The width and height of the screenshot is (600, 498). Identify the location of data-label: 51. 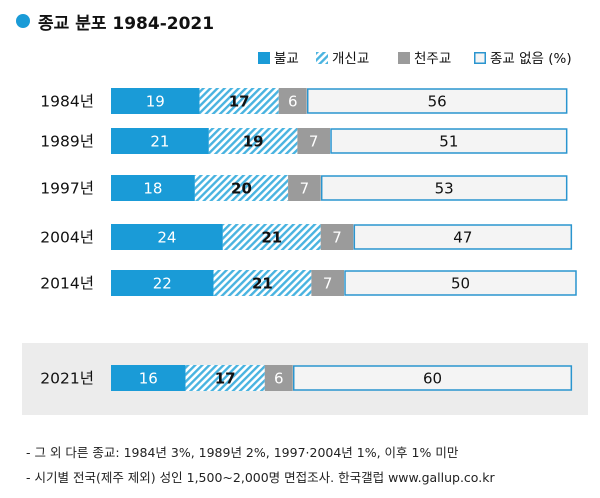
(448, 142).